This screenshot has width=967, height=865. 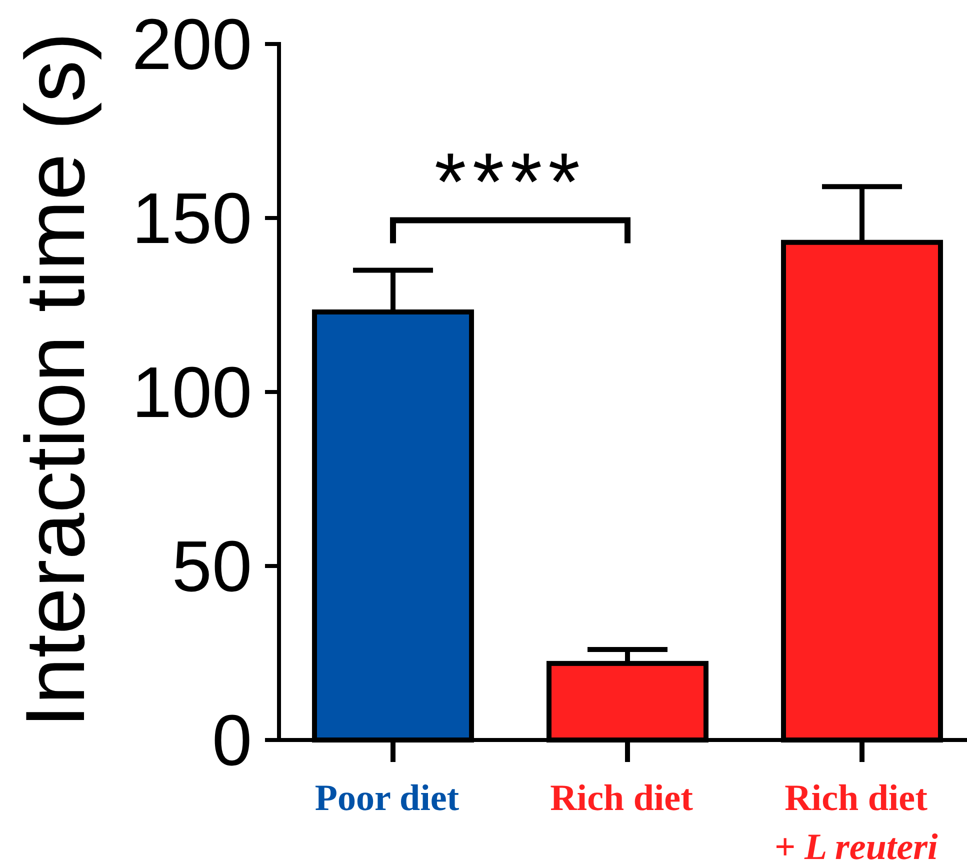 I want to click on x-tick-label: Poor diet, so click(x=387, y=798).